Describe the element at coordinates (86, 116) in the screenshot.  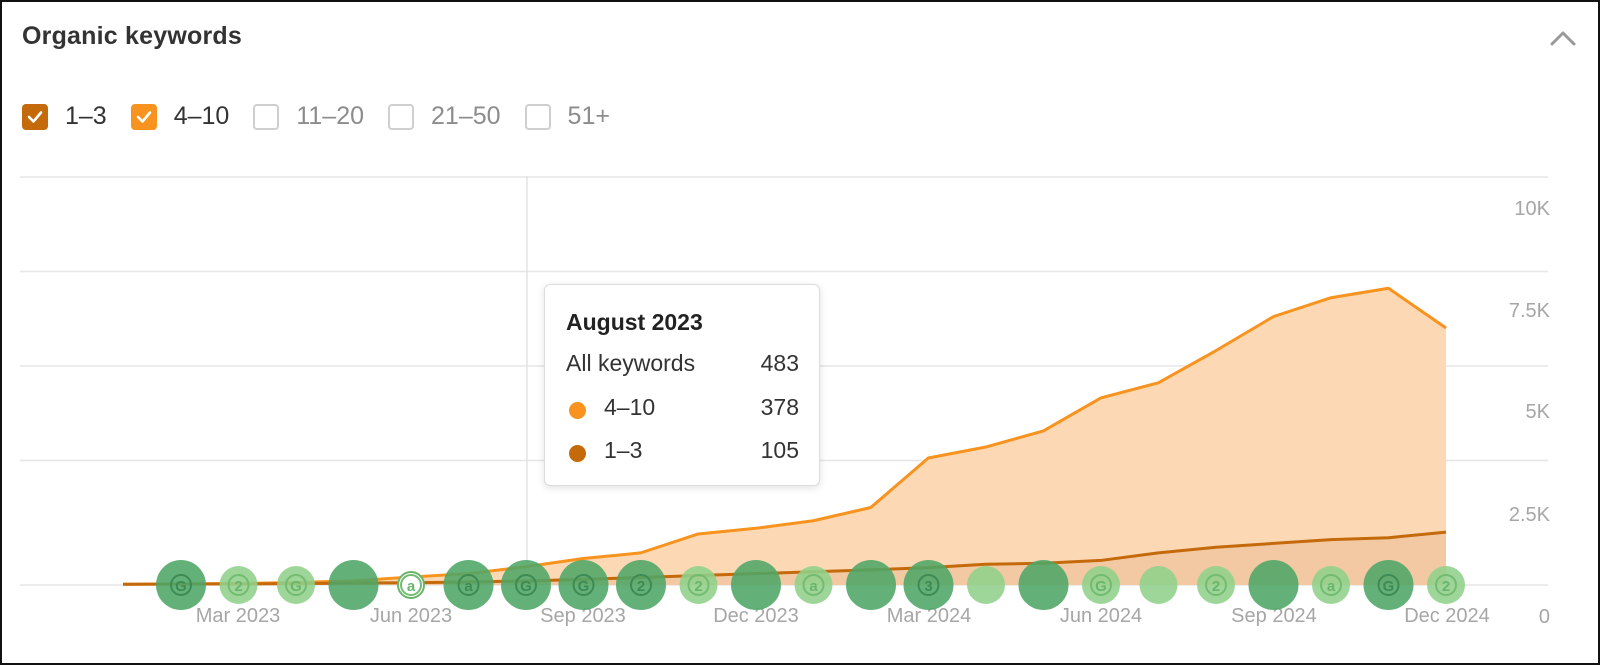
I see `filter-label: 1–3` at that location.